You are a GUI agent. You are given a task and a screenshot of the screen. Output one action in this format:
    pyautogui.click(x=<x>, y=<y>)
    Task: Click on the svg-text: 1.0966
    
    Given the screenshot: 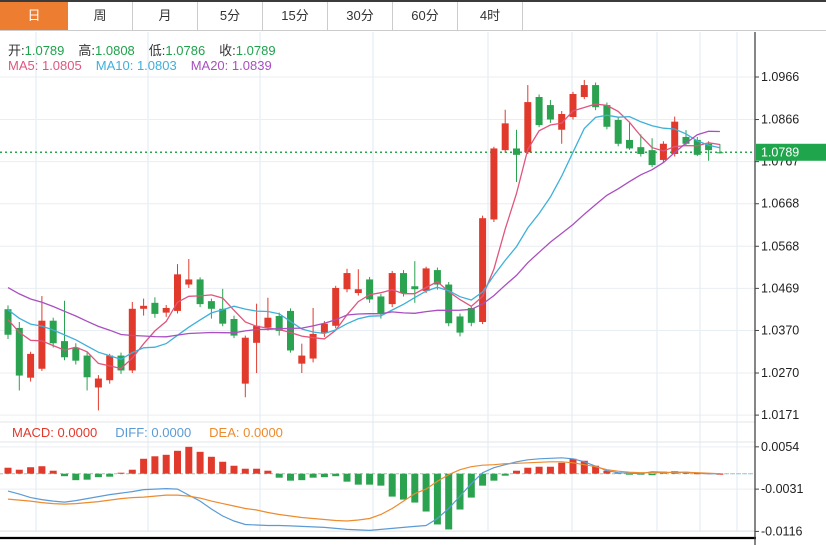 What is the action you would take?
    pyautogui.click(x=780, y=77)
    